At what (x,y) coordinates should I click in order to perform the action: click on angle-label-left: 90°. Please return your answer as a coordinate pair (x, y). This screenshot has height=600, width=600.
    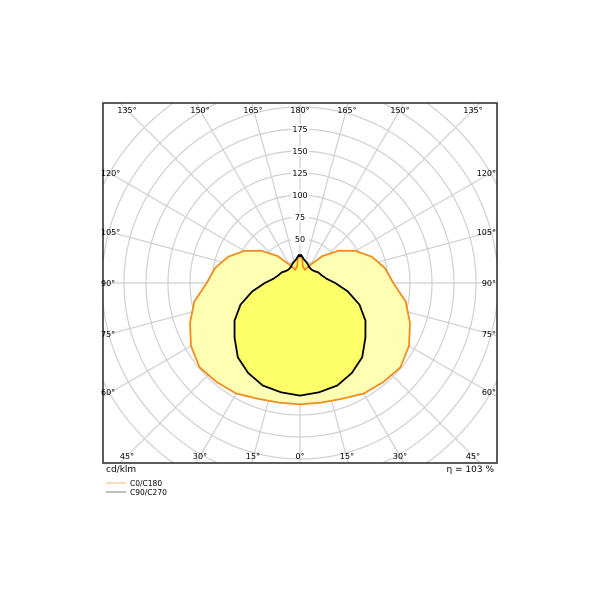
    Looking at the image, I should click on (108, 283).